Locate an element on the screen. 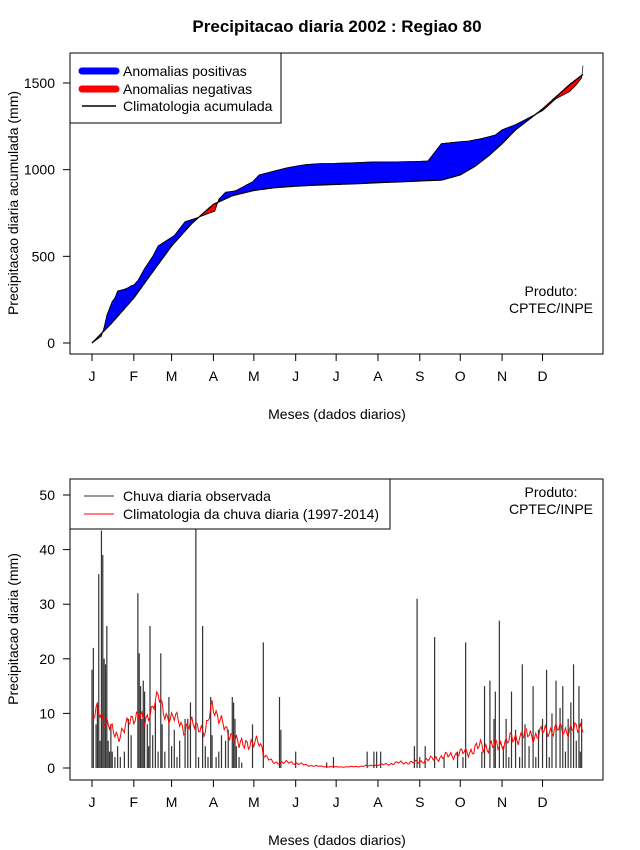  cumulative-y-axis: 0 500 1000 1500 is located at coordinates (47, 213).